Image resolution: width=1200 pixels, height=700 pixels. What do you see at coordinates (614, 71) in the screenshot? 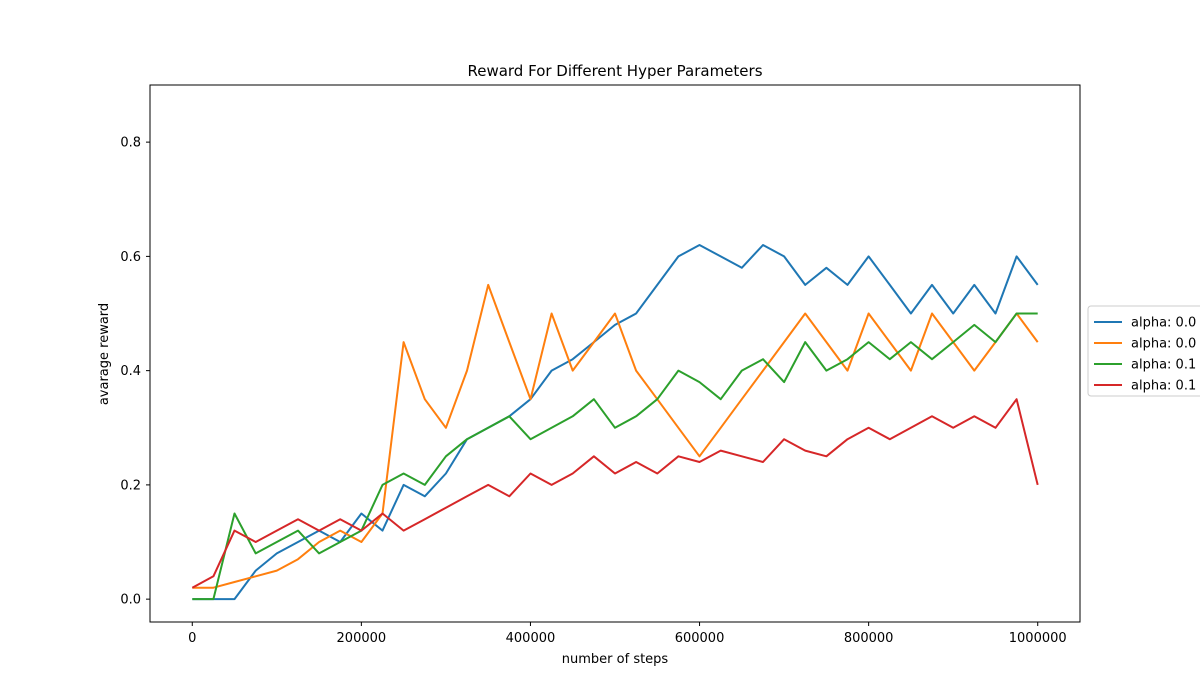
I see `chart-title: Reward For Different Hyper Parameters` at bounding box center [614, 71].